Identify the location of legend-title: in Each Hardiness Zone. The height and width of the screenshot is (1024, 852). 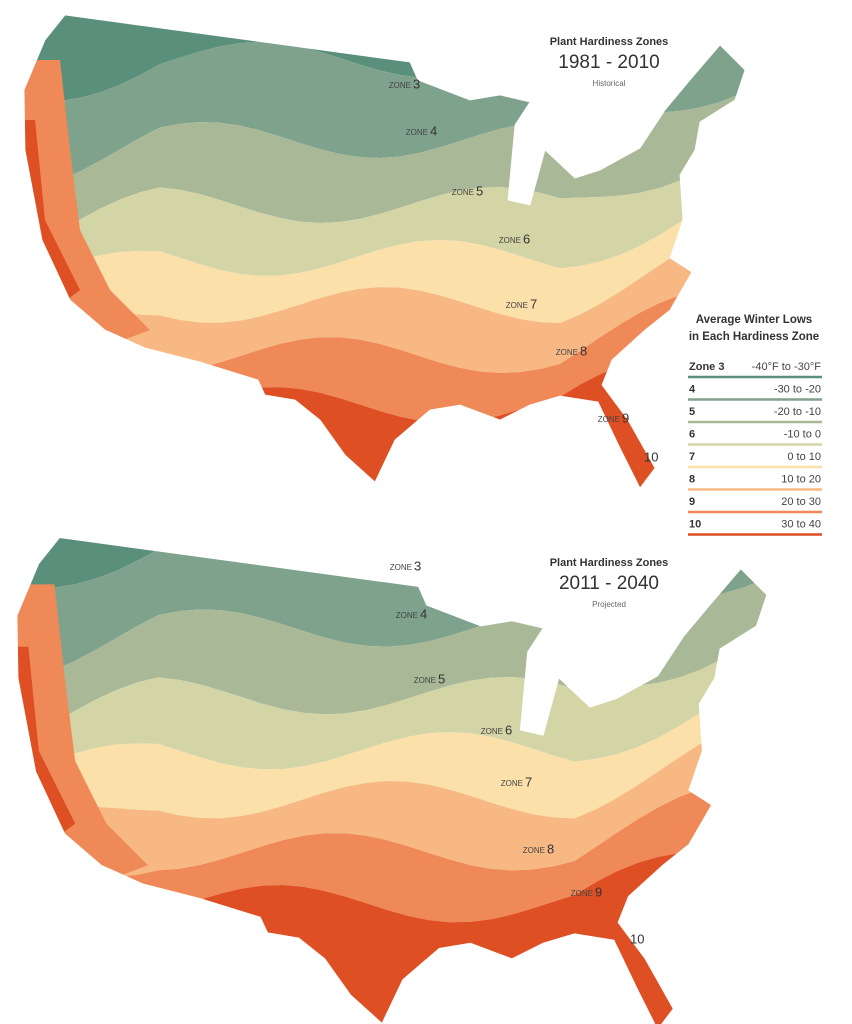
(754, 337).